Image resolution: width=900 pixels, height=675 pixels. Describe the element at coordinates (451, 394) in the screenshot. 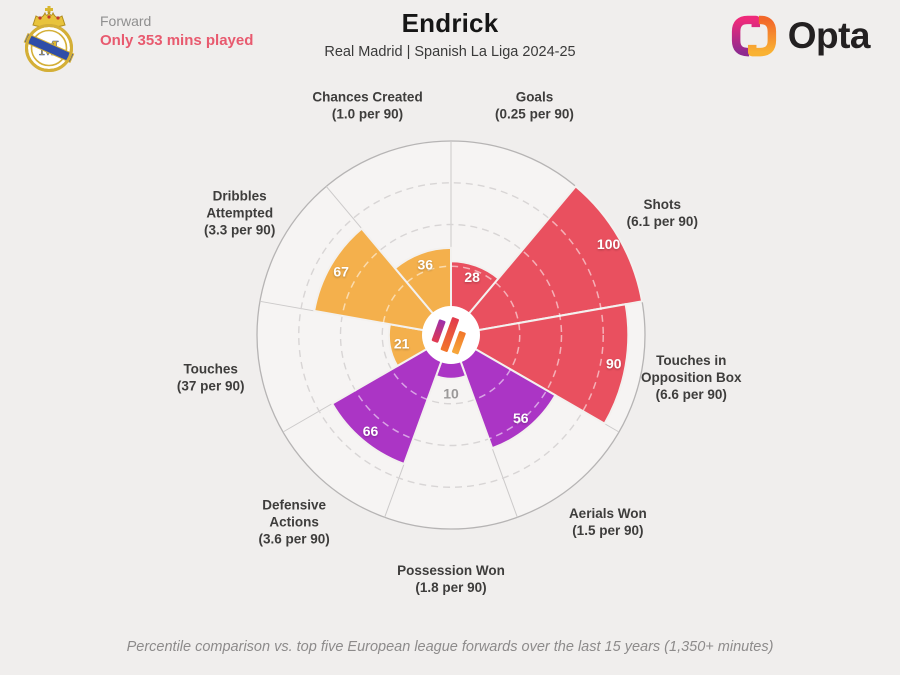

I see `value-label-possession-won: 10` at that location.